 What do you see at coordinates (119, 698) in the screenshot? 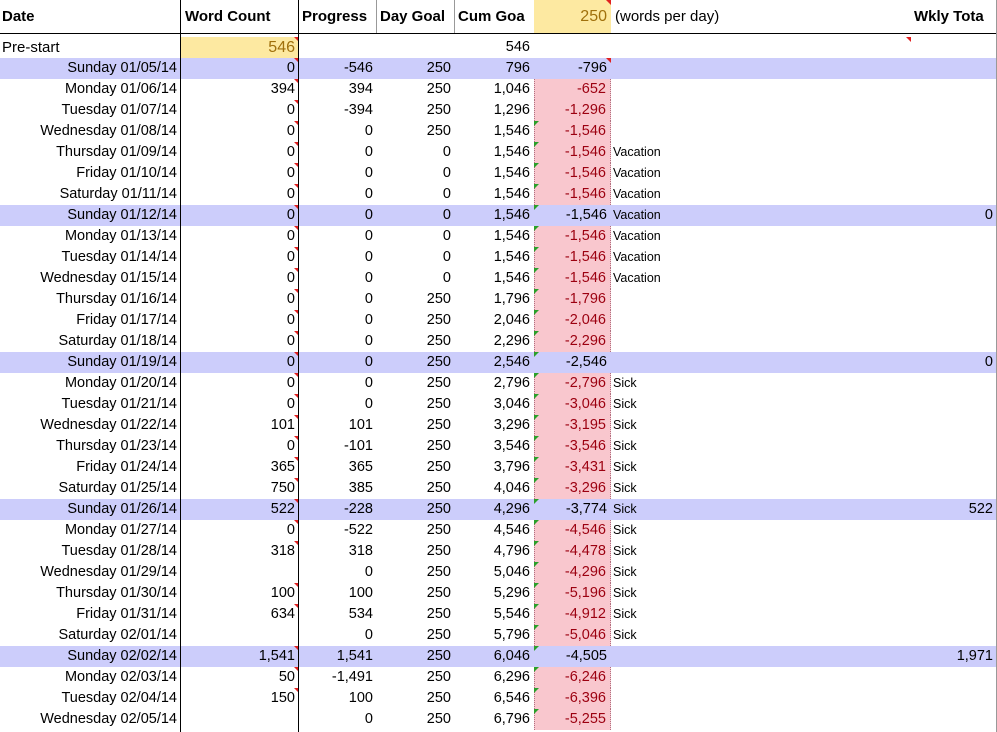
I see `date-cell: Tuesday 02/04/14` at bounding box center [119, 698].